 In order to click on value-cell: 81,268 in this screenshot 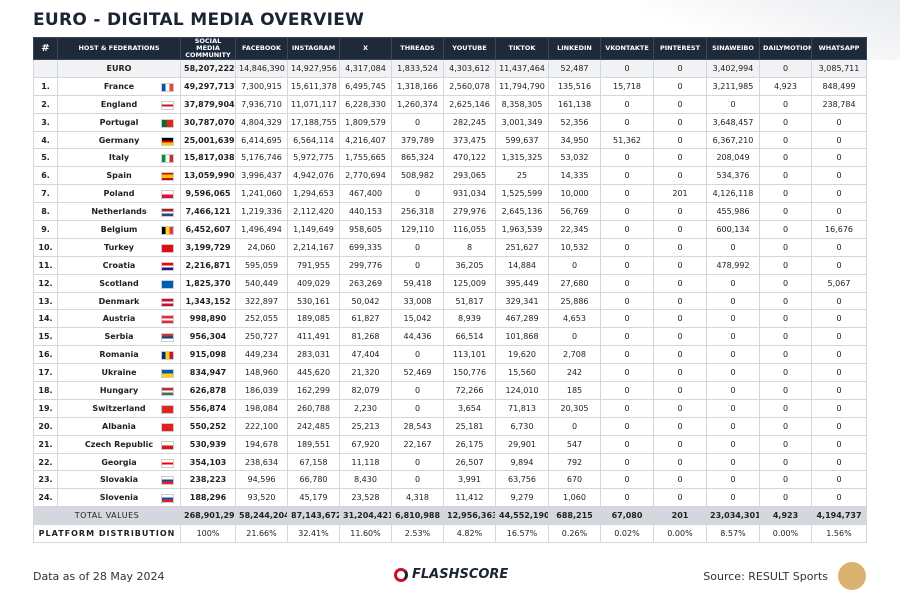, I will do `click(365, 337)`.